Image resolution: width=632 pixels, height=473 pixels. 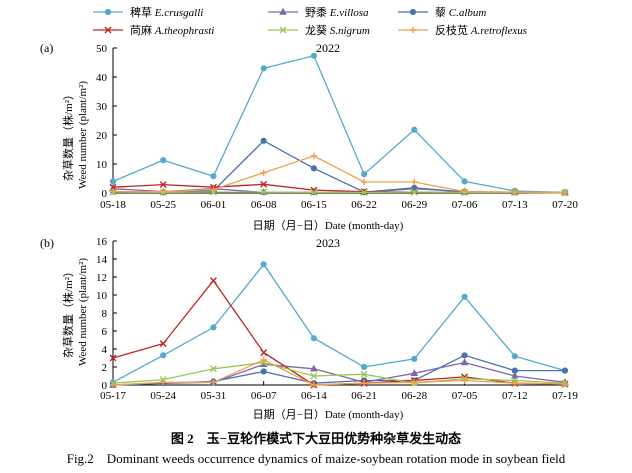 What do you see at coordinates (414, 396) in the screenshot?
I see `panel-b-xtick-label: 06-28` at bounding box center [414, 396].